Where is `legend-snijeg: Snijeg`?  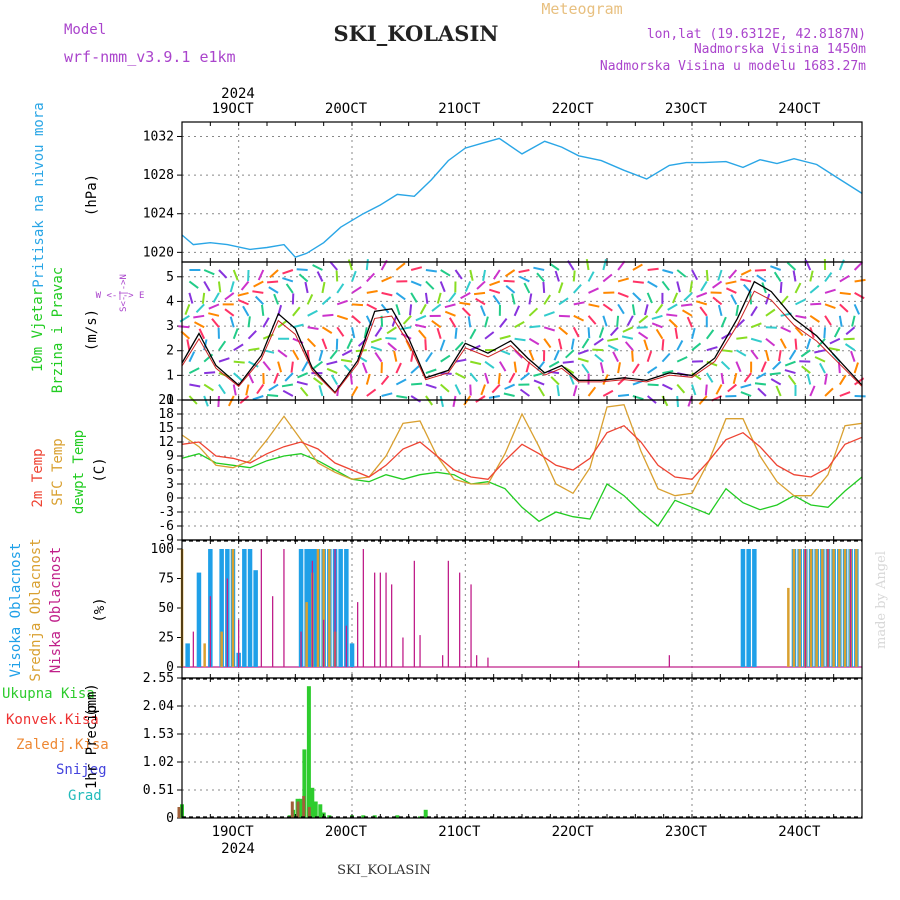 legend-snijeg: Snijeg is located at coordinates (81, 770).